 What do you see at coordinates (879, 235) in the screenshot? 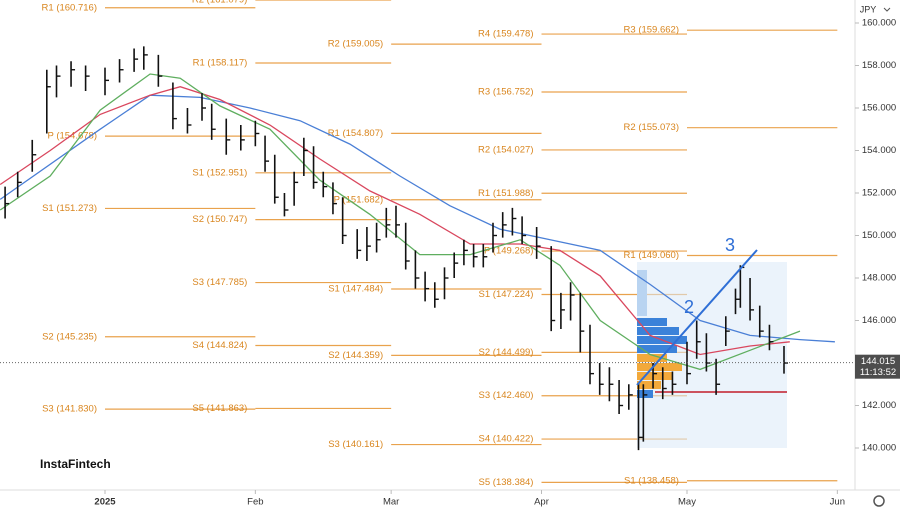
I see `y-tick-label: 150.000` at bounding box center [879, 235].